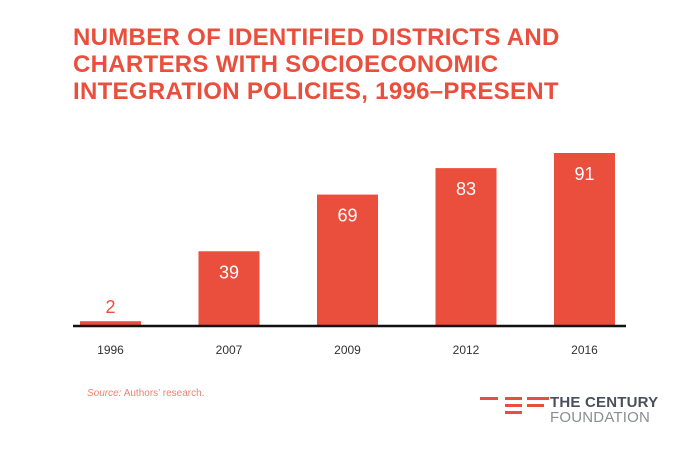 The height and width of the screenshot is (460, 695). Describe the element at coordinates (229, 288) in the screenshot. I see `bar-2007` at that location.